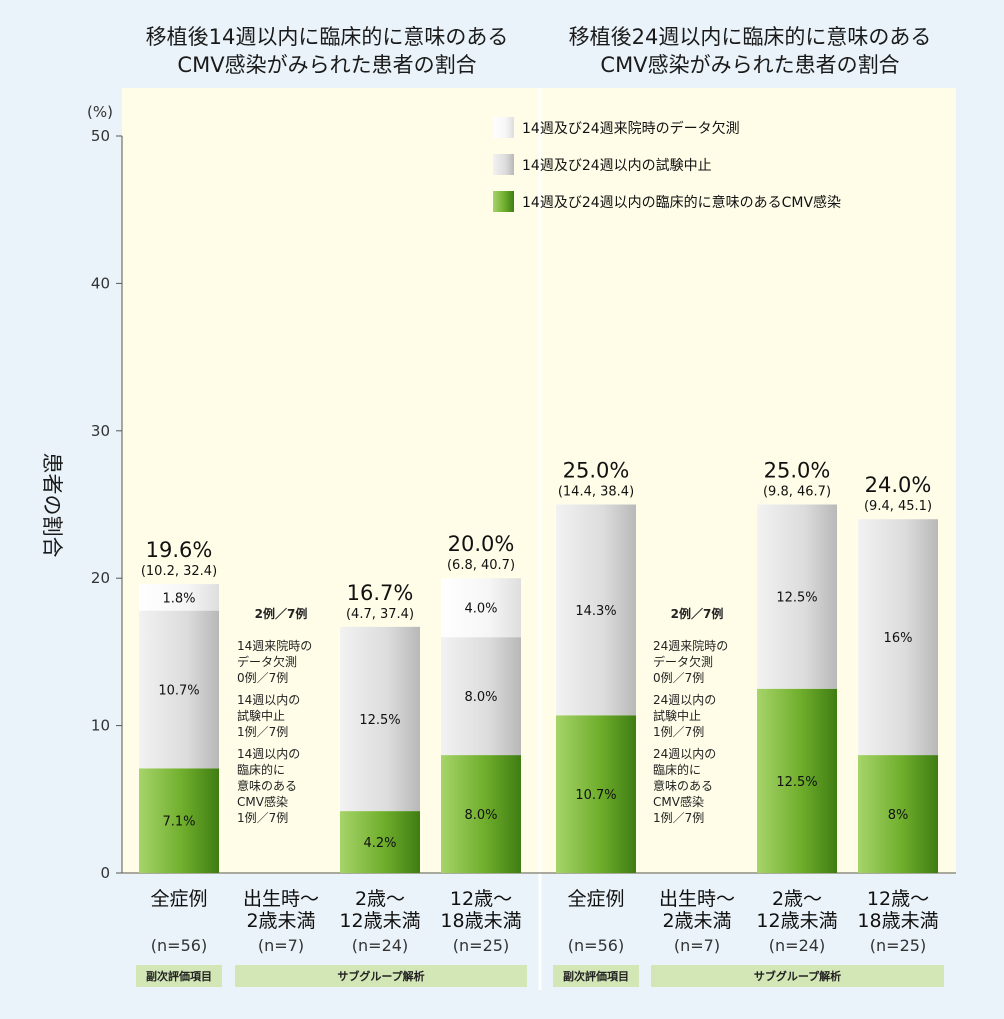 Image resolution: width=1004 pixels, height=1019 pixels. I want to click on subgroup-note: 2例／7例, so click(697, 613).